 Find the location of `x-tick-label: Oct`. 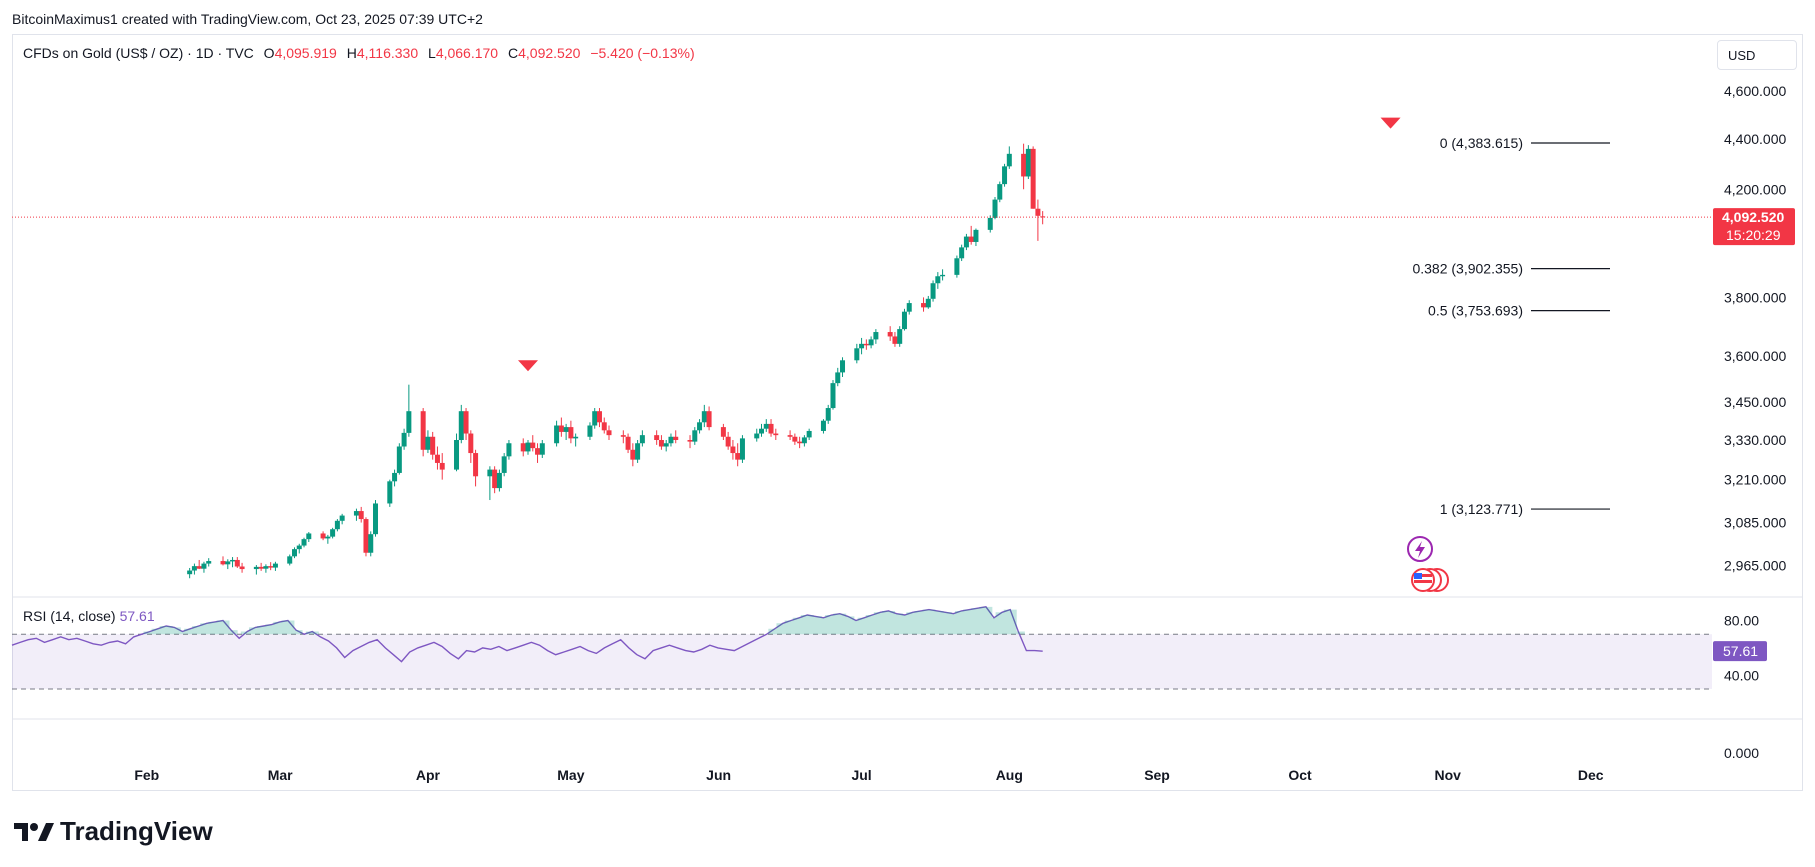

x-tick-label: Oct is located at coordinates (1300, 775).